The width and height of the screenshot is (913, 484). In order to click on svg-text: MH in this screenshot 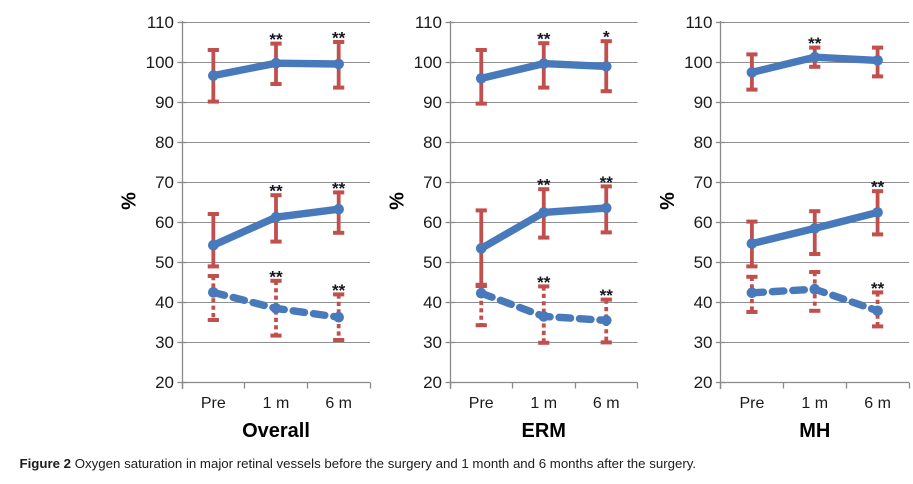, I will do `click(814, 431)`.